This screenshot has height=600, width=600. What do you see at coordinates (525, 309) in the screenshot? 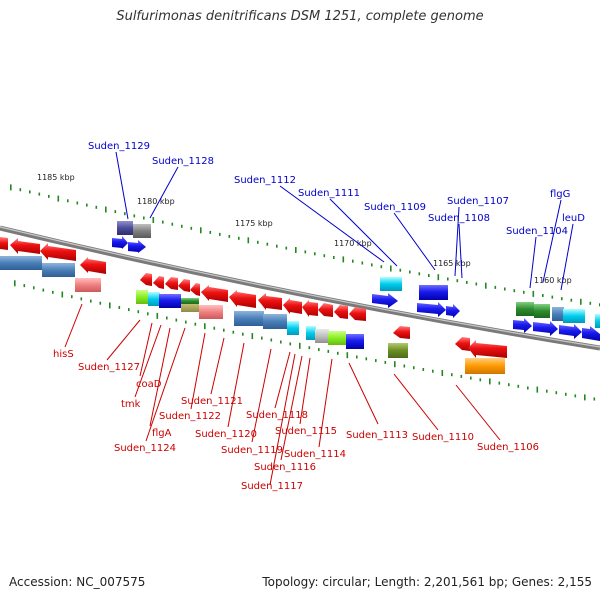
I see `gene-flgg-box` at bounding box center [525, 309].